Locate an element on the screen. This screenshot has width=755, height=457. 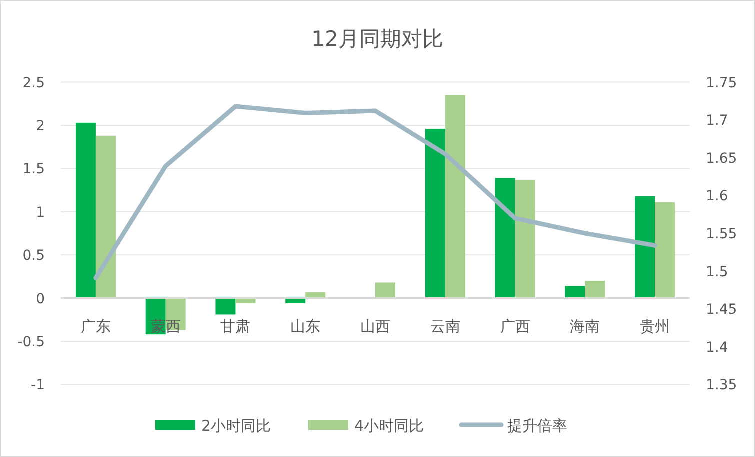
x-tick-label: 广东 is located at coordinates (95, 326).